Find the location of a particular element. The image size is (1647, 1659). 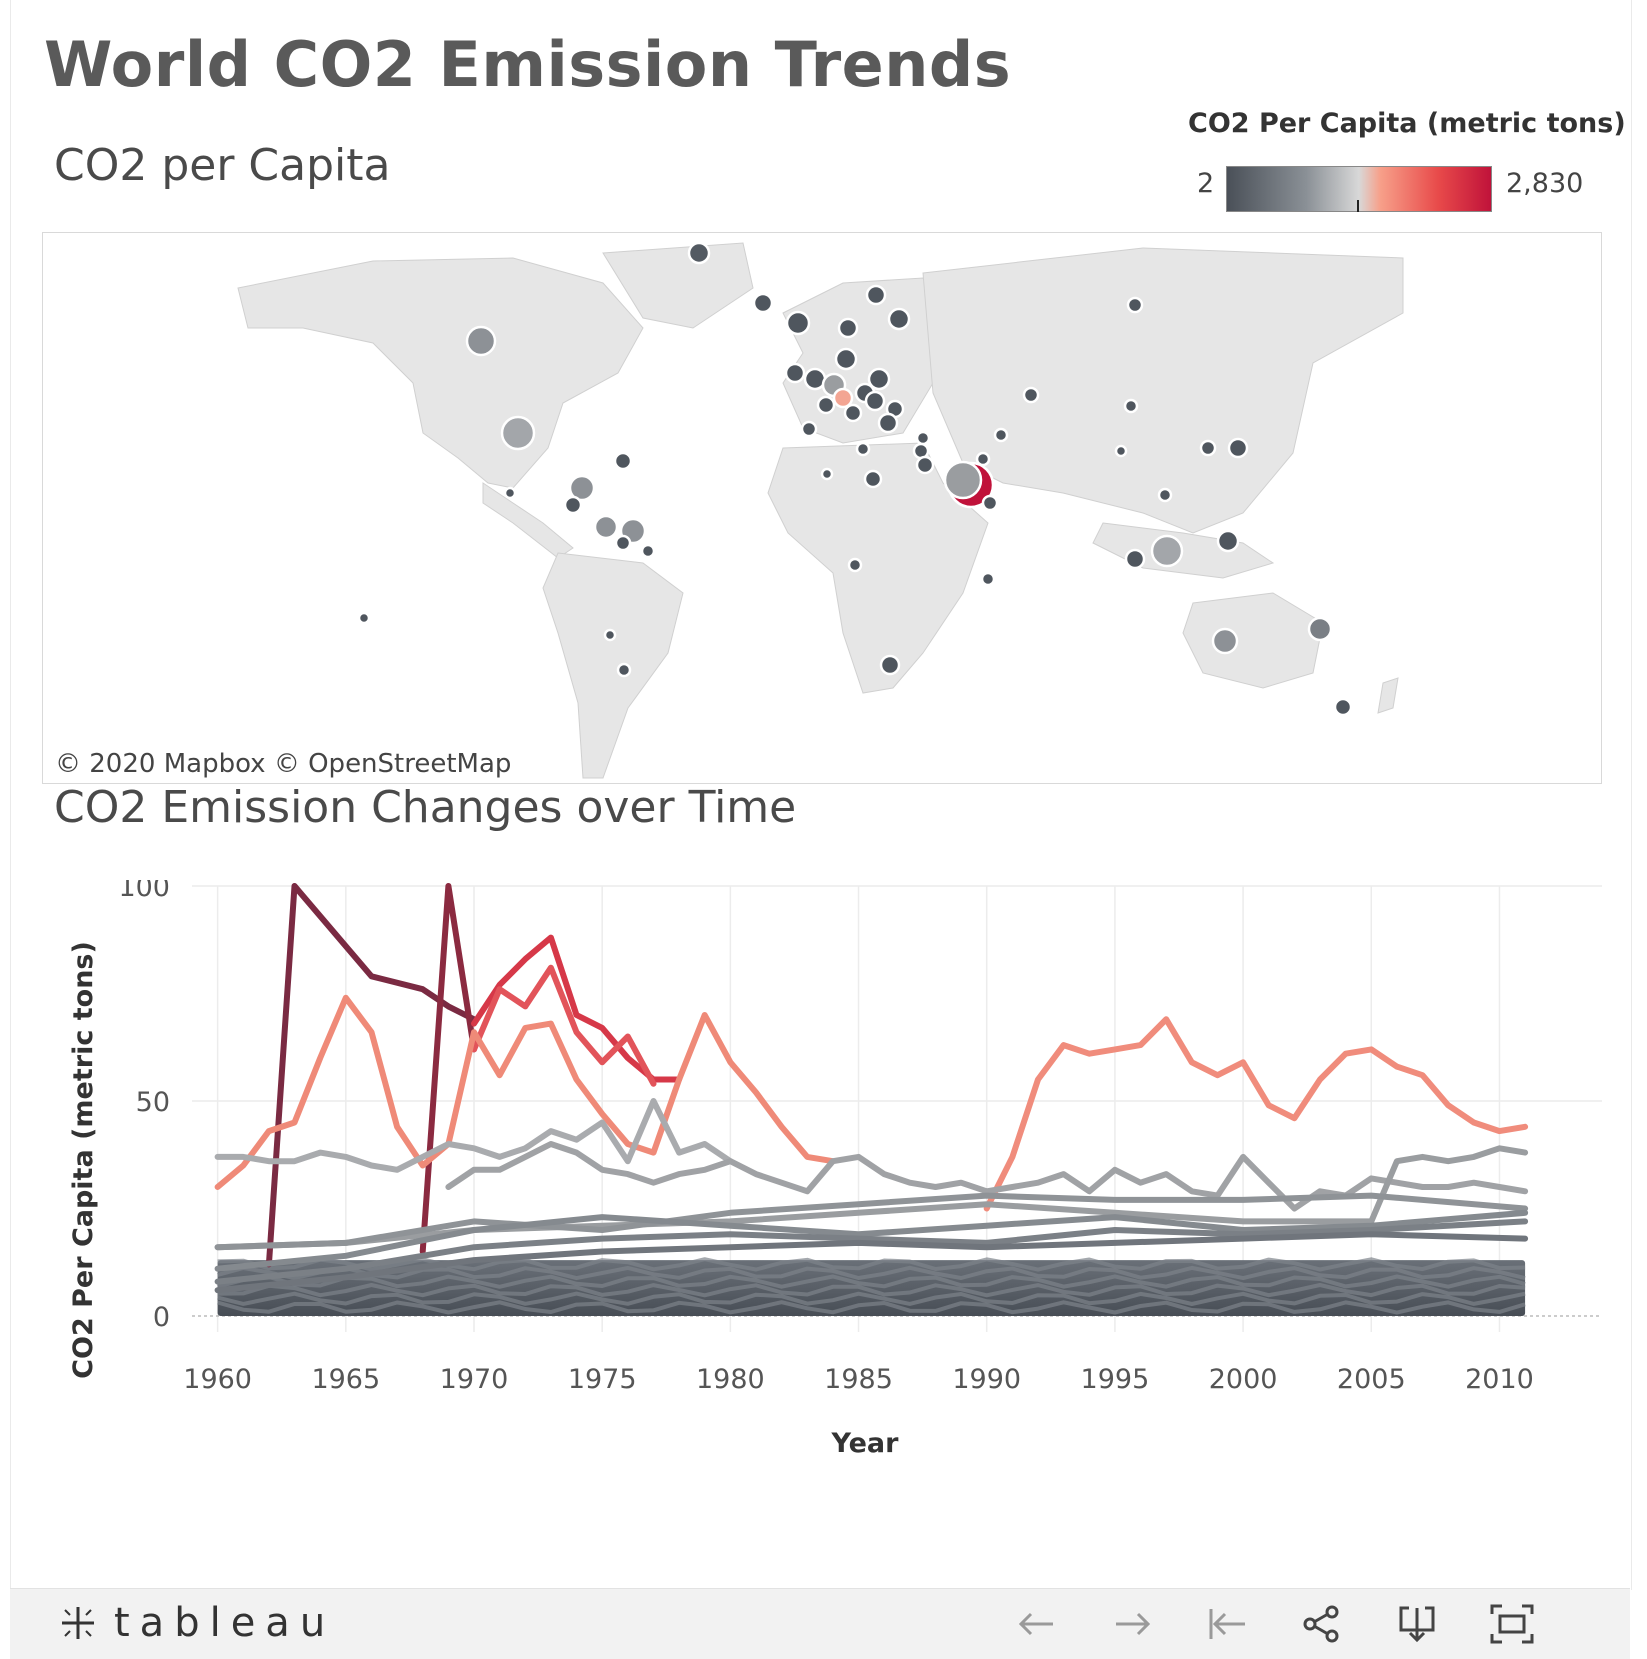

landmass-europe is located at coordinates (863, 360).